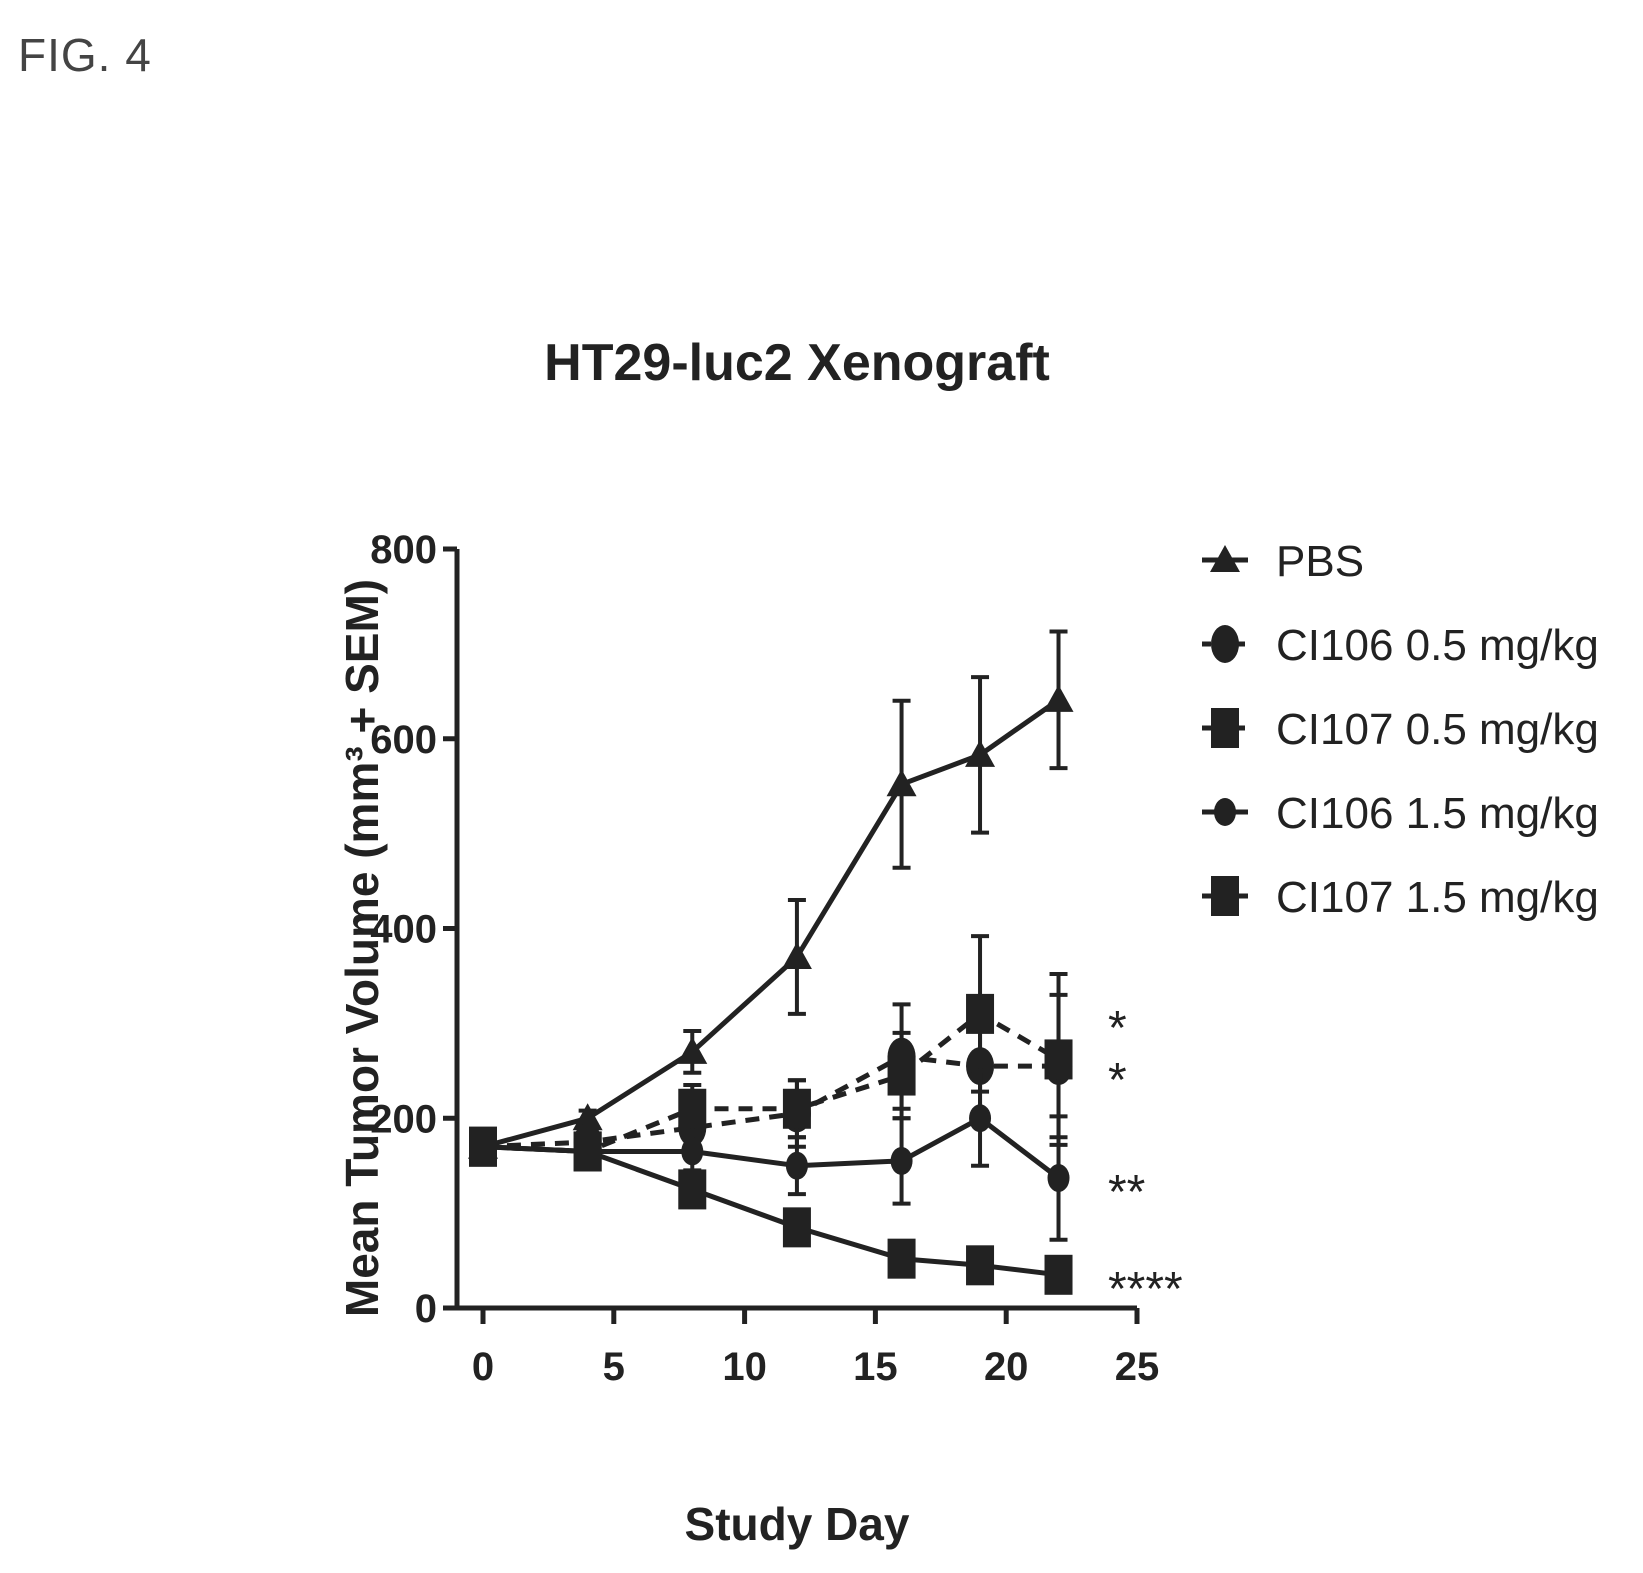 This screenshot has width=1643, height=1573. I want to click on y-tick-label: 800, so click(403, 550).